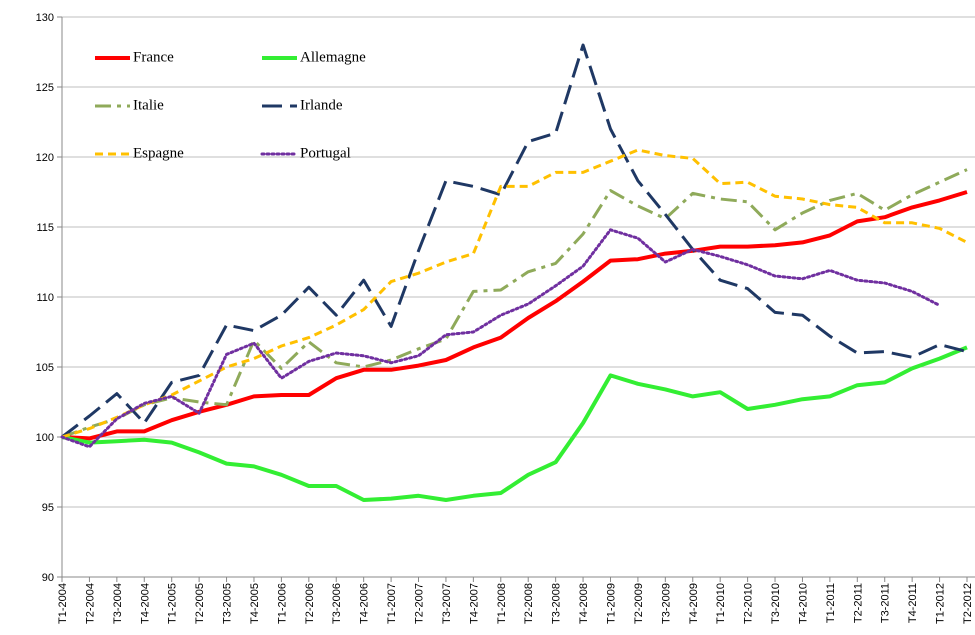 This screenshot has width=975, height=635. I want to click on y-tick-label: 100, so click(45, 438).